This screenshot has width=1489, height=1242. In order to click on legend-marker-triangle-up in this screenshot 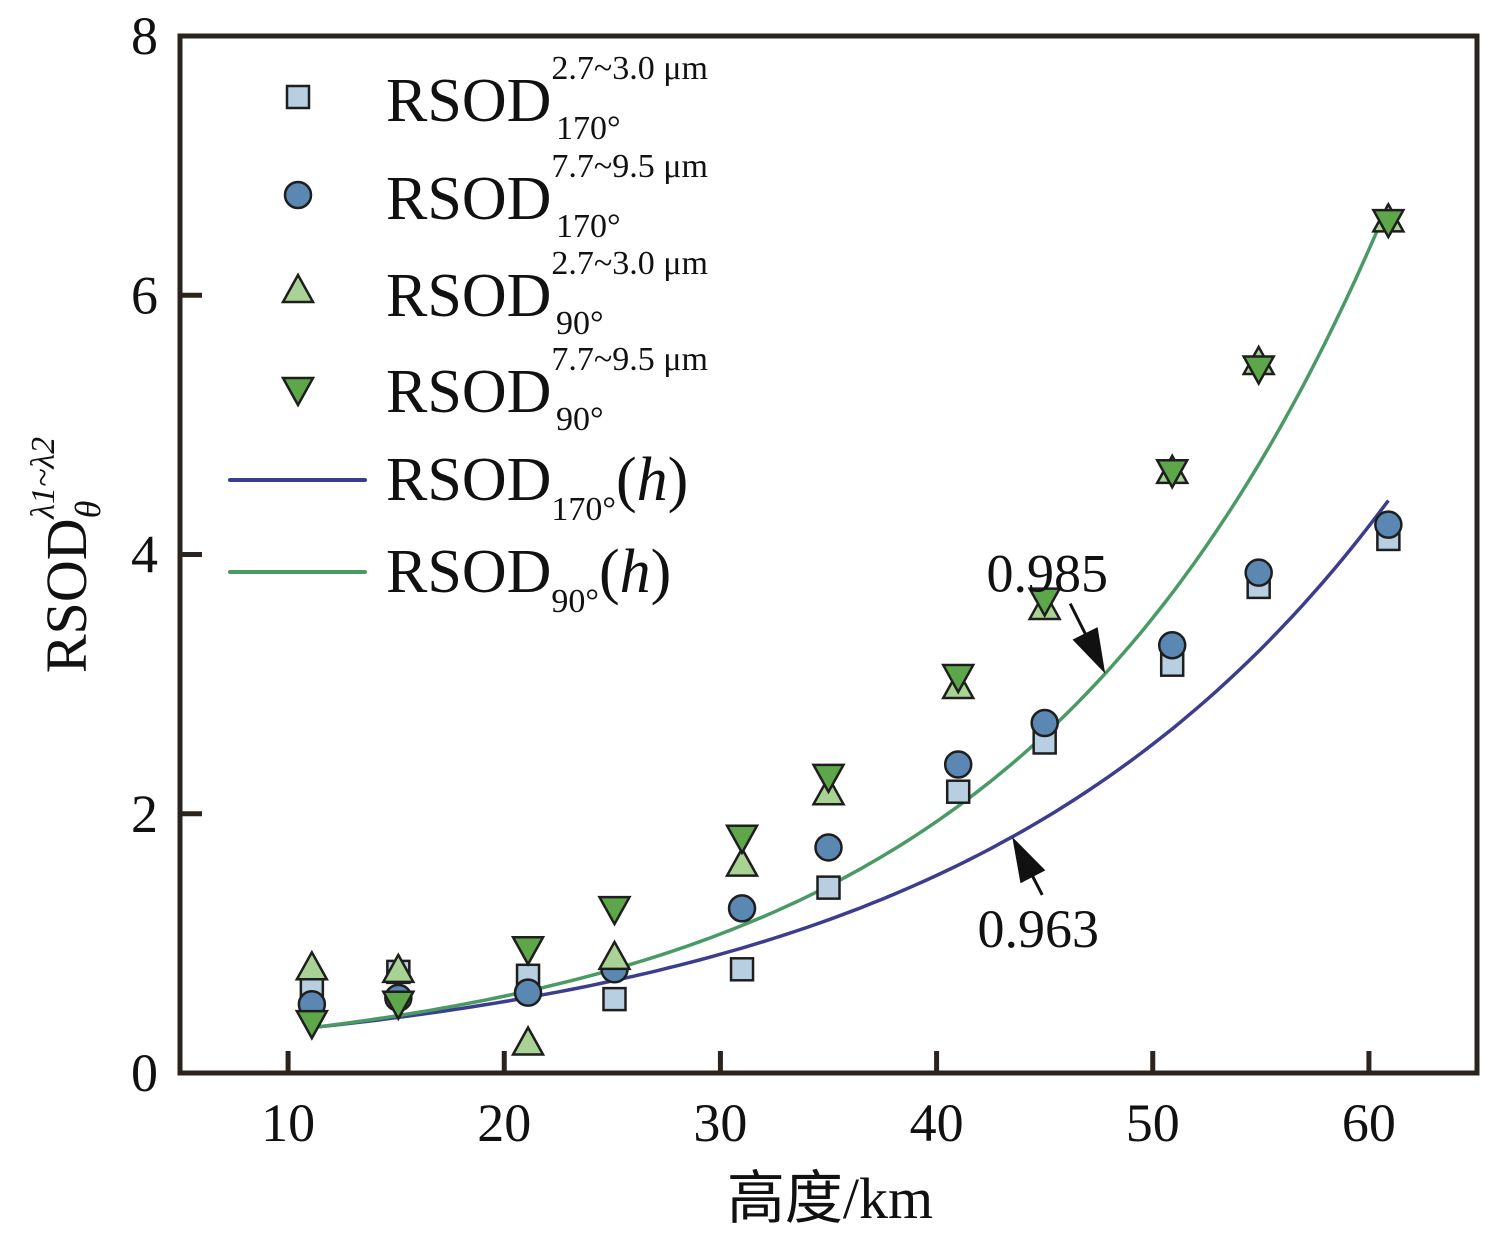, I will do `click(298, 288)`.